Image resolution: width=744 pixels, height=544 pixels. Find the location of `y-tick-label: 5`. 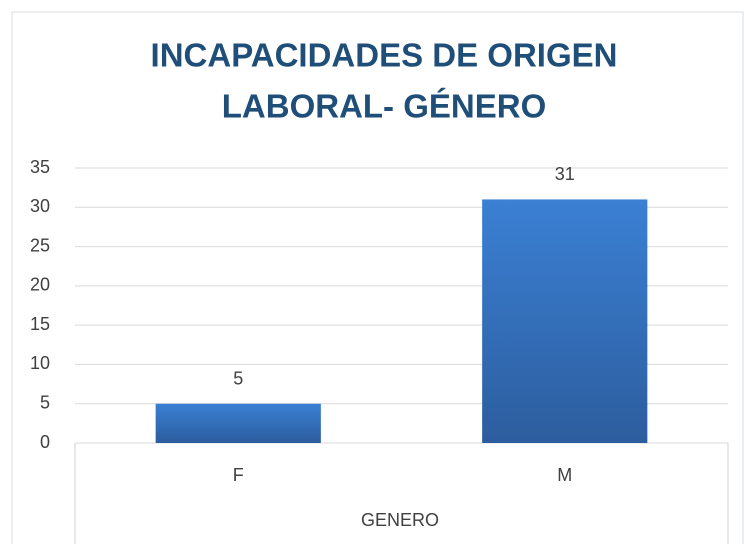

y-tick-label: 5 is located at coordinates (45, 402).